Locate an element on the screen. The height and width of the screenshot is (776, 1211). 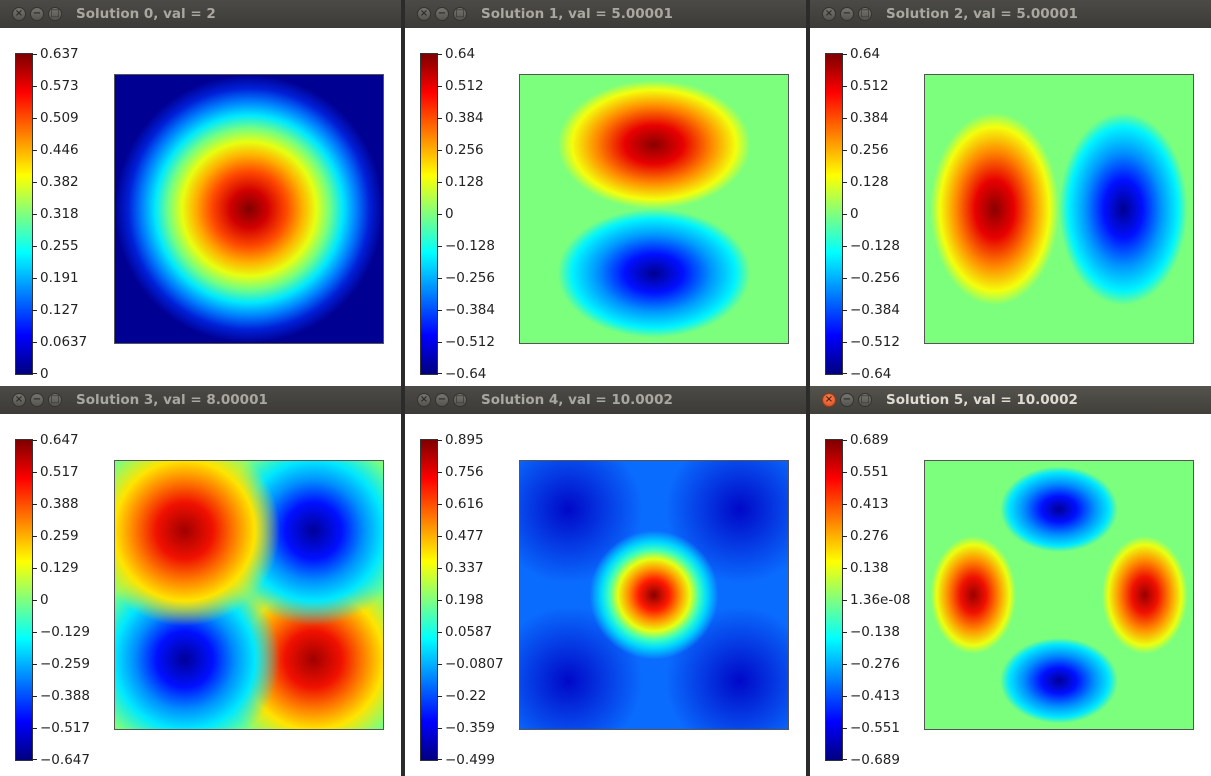
colorbar-label: 0.517 is located at coordinates (59, 472).